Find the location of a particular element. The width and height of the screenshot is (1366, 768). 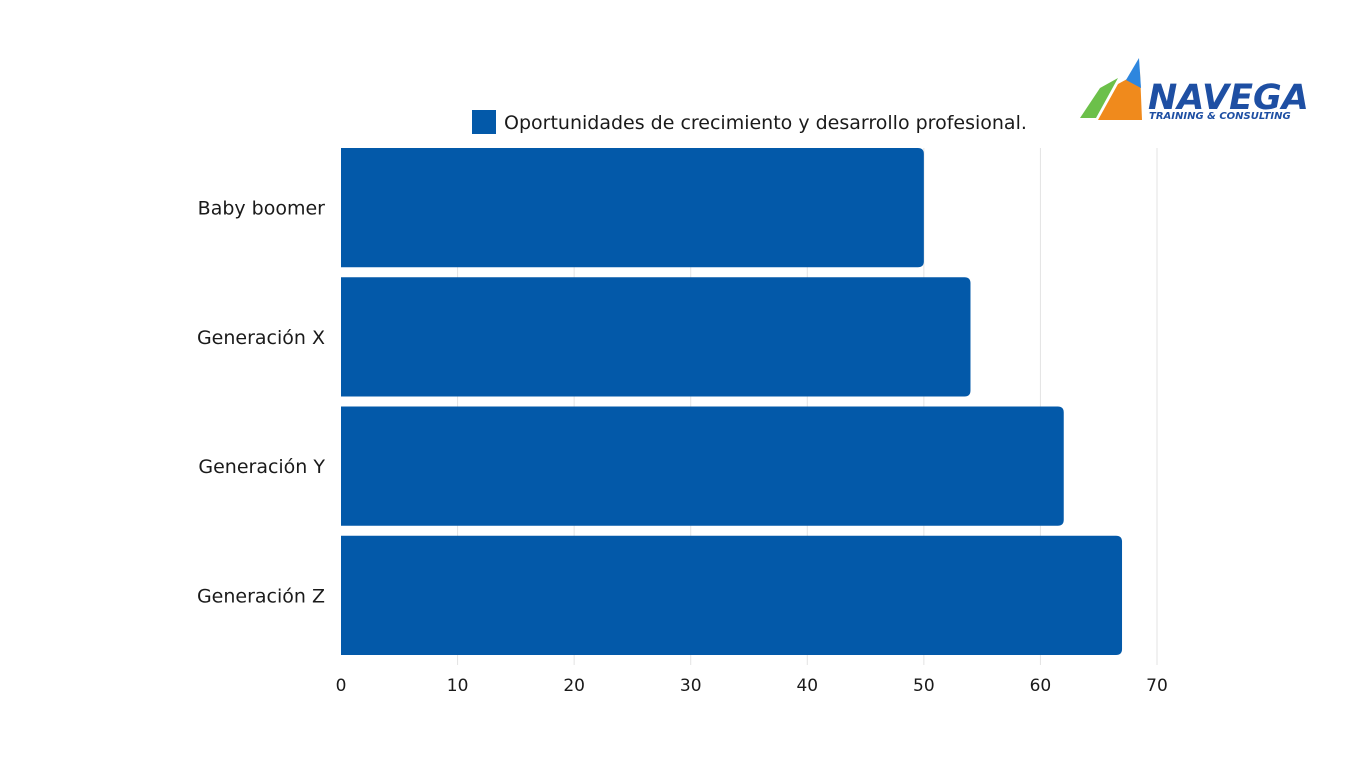

navega-logo: NAVEGA TRAINING & CONSULTING is located at coordinates (1194, 90).